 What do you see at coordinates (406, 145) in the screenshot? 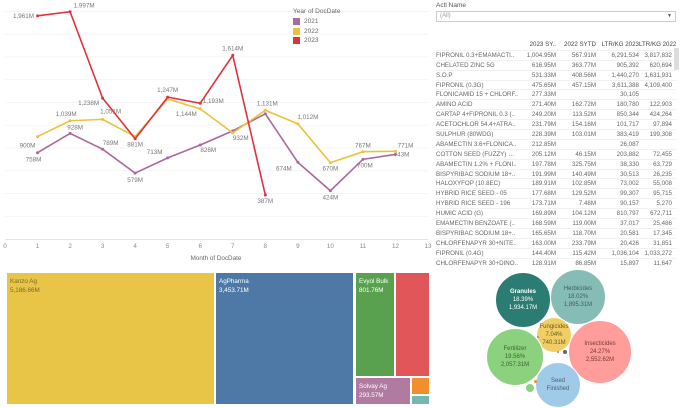
I see `data-label: 771M` at bounding box center [406, 145].